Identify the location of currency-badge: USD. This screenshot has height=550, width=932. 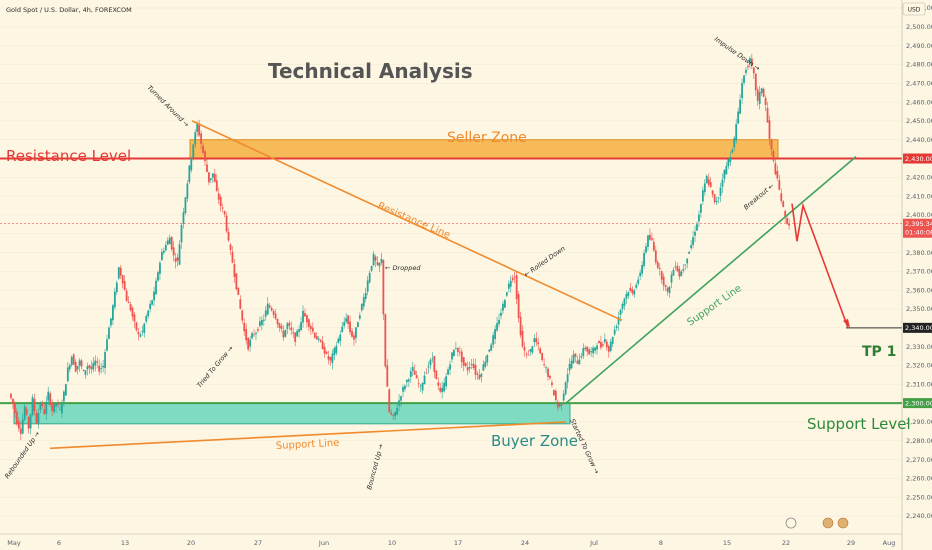
(914, 9).